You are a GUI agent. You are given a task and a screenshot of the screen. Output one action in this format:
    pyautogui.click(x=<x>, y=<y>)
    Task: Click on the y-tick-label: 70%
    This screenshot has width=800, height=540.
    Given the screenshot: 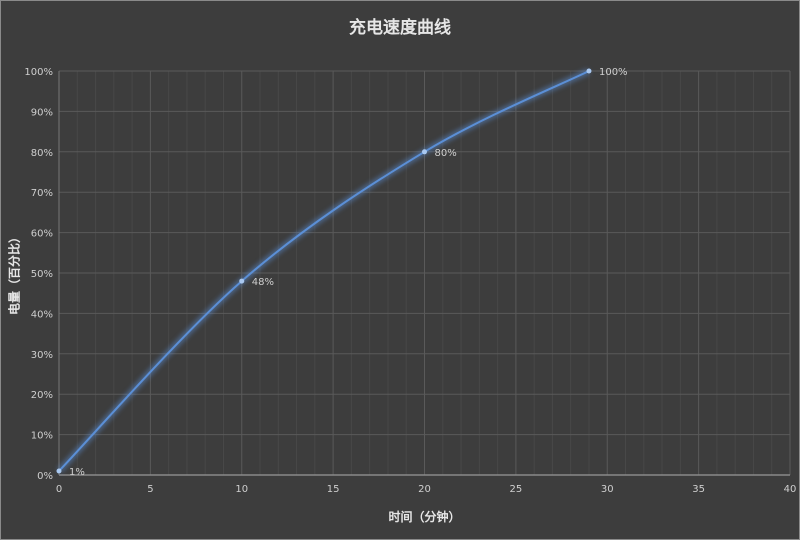 What is the action you would take?
    pyautogui.click(x=42, y=193)
    